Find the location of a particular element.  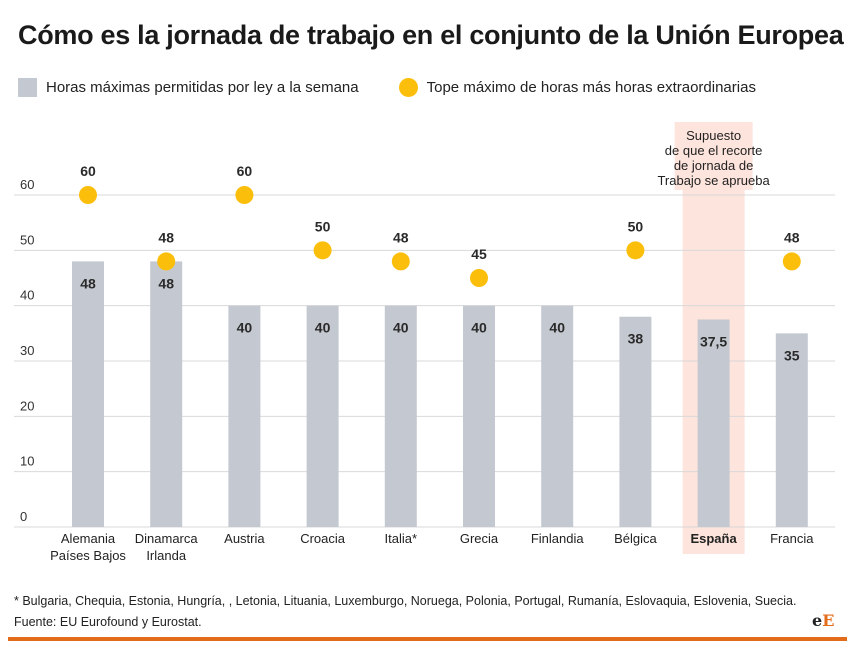

x-category-label: Croacia is located at coordinates (323, 538).